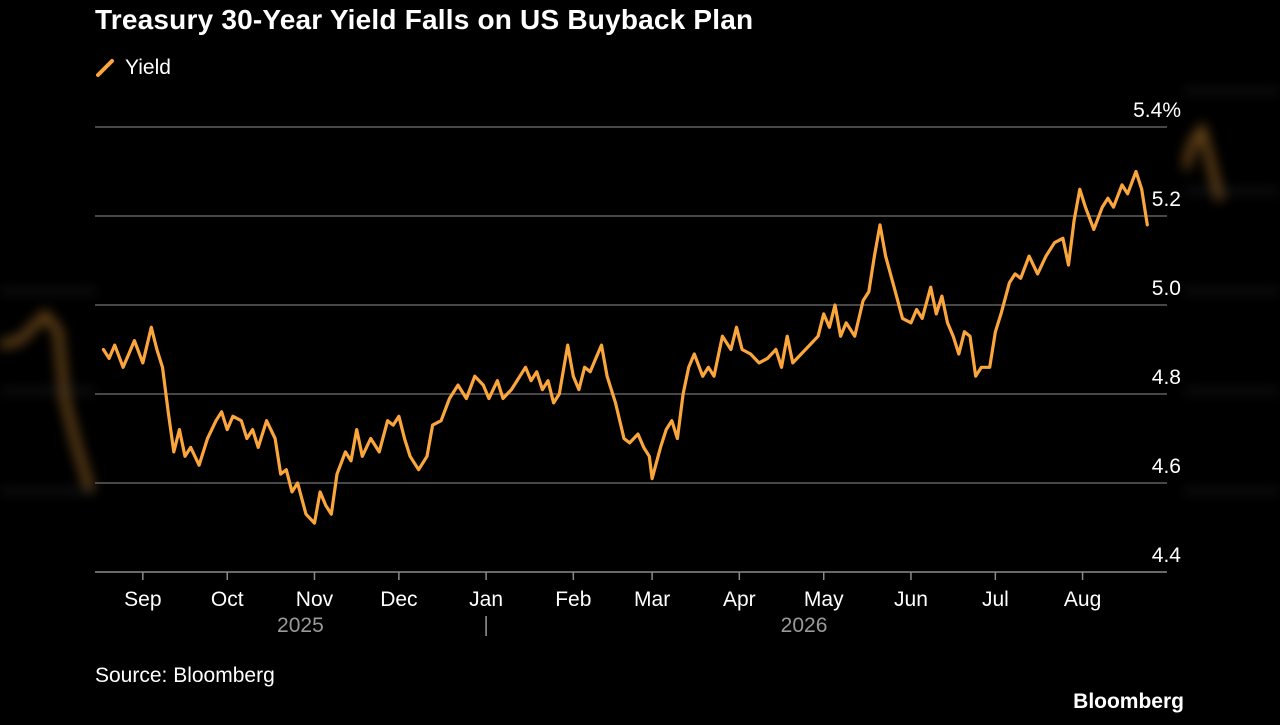 This screenshot has width=1280, height=725. I want to click on y-tick-label: 5.0, so click(1166, 288).